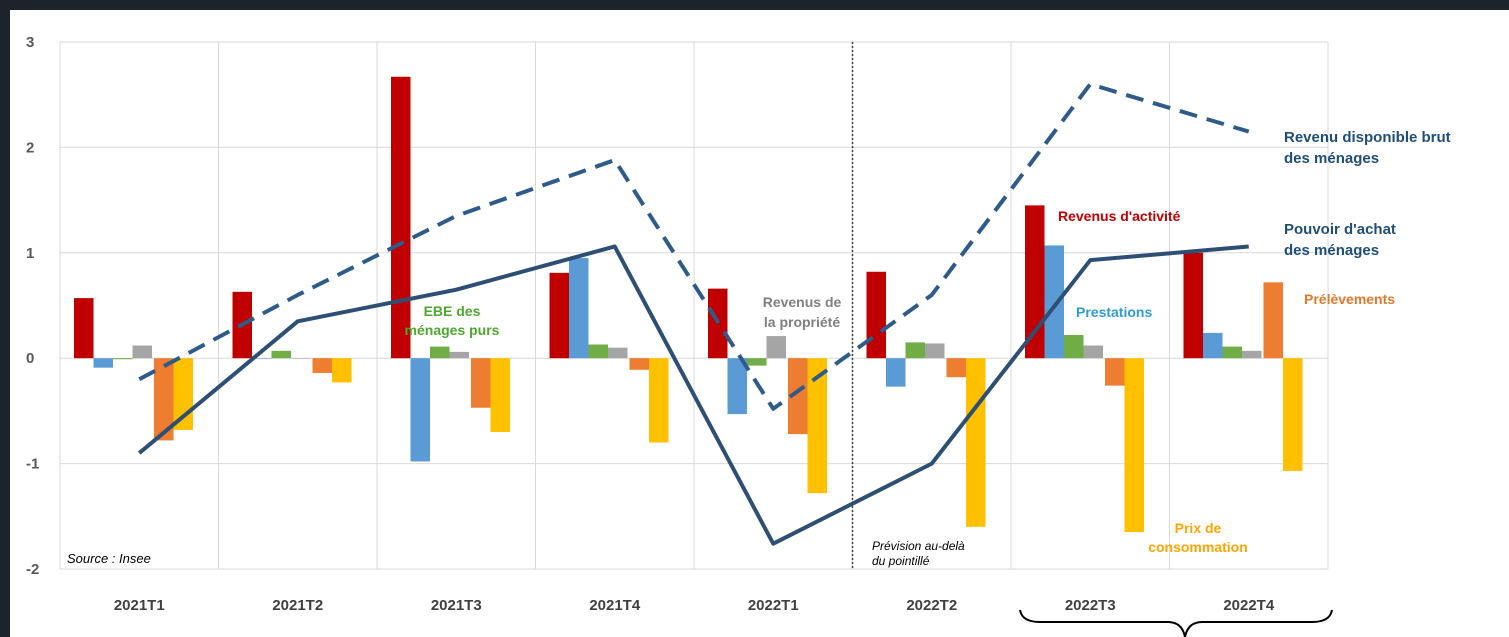  Describe the element at coordinates (802, 322) in the screenshot. I see `propriete-label-line2: la propriété` at that location.